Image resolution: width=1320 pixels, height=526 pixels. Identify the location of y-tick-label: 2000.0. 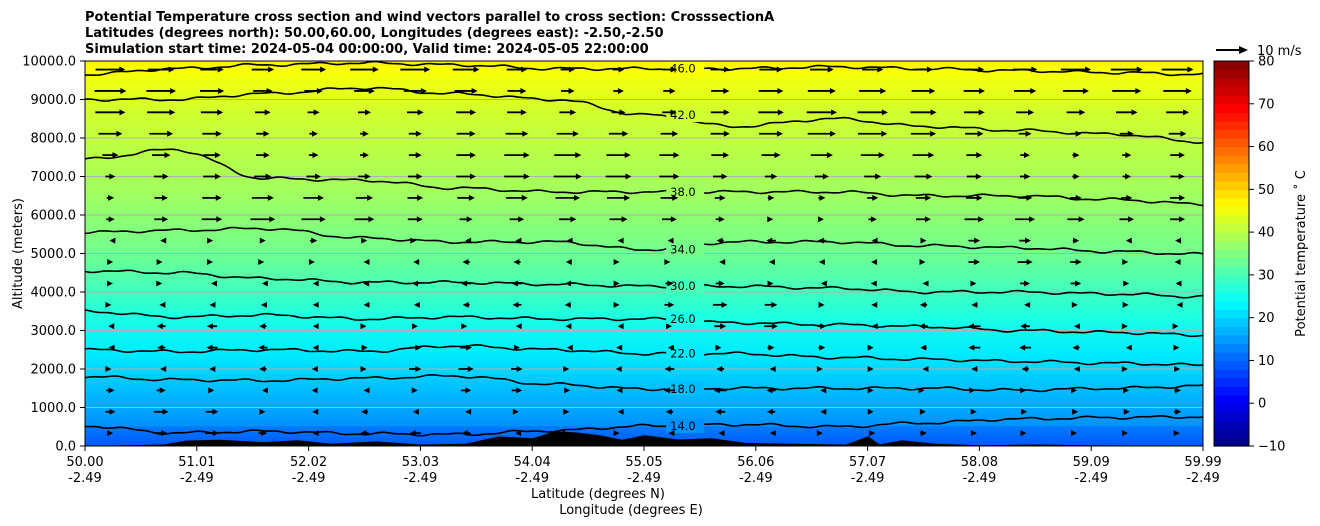
(54, 370).